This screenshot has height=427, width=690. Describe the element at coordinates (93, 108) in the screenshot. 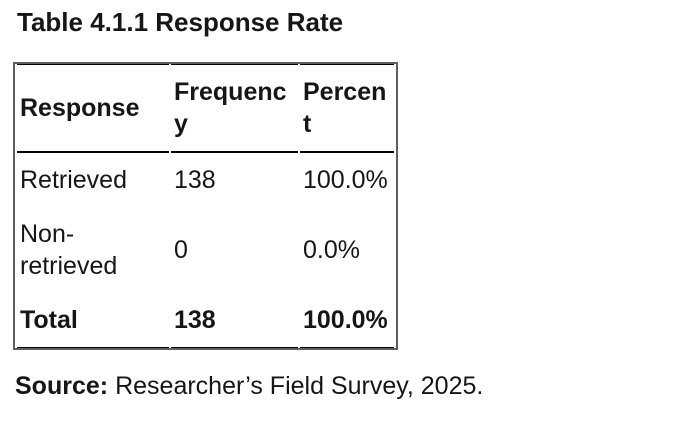

I see `column-header-response: Response` at that location.